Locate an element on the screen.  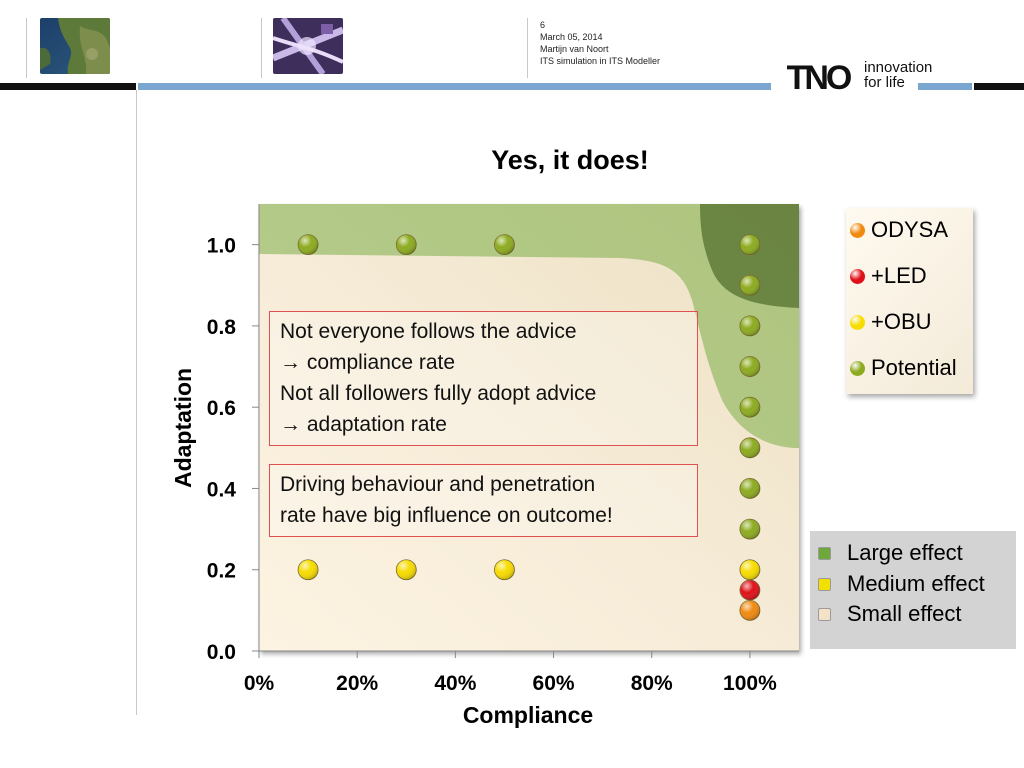
slide-date: March 05, 2014 is located at coordinates (571, 37).